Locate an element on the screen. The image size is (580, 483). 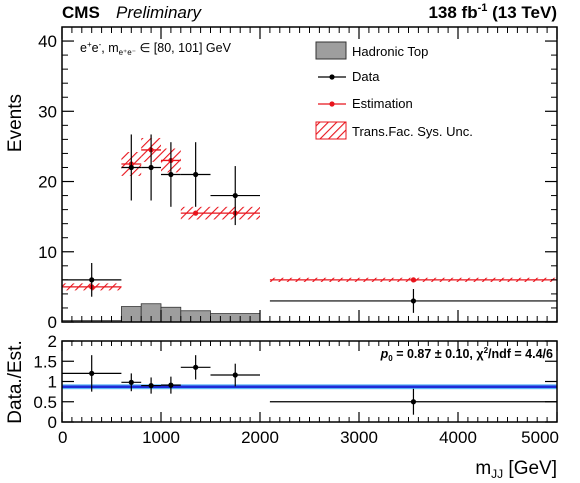
x-tick-label: 5000 is located at coordinates (540, 437).